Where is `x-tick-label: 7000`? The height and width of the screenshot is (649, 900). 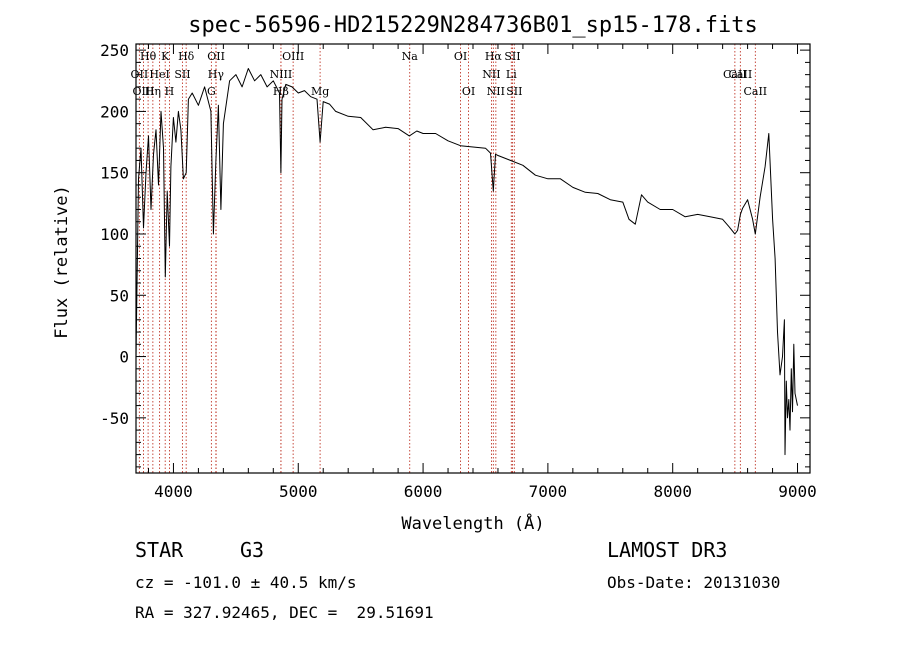
x-tick-label: 7000 is located at coordinates (548, 491).